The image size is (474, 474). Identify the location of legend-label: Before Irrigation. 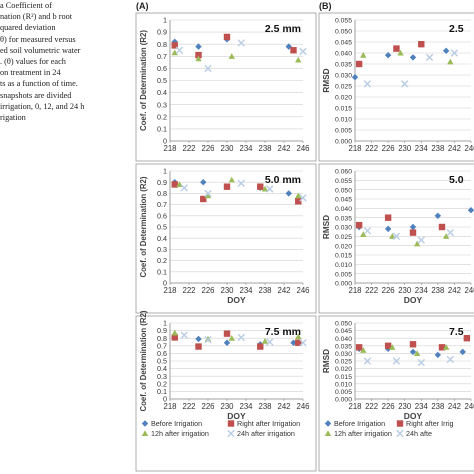
(176, 423).